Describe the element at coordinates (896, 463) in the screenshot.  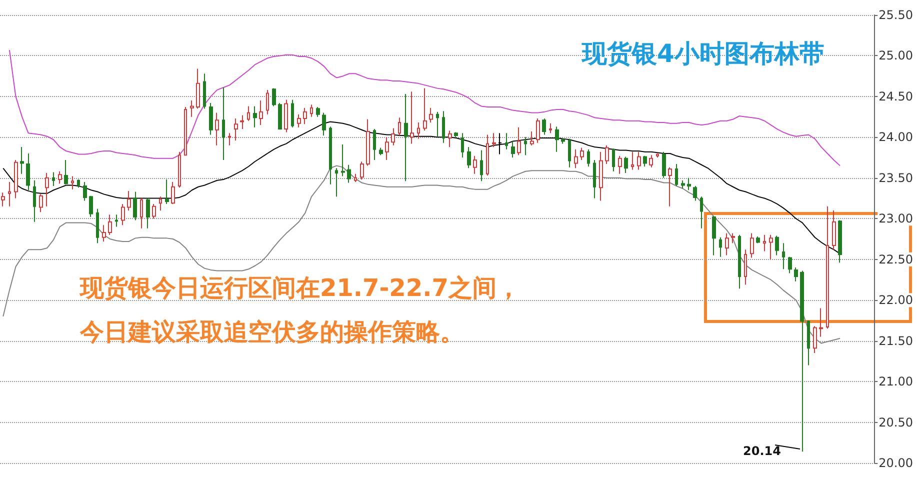
I see `y-tick-label: 20.00` at that location.